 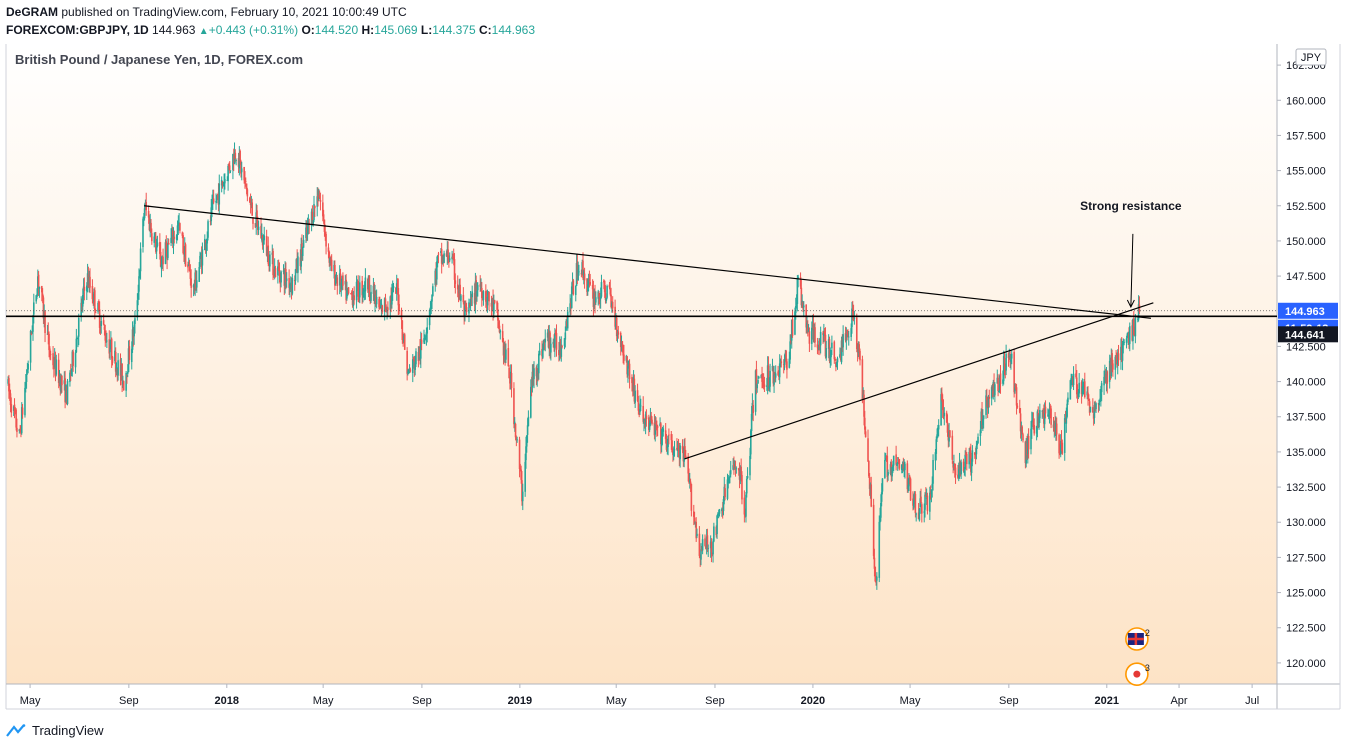 I want to click on x-tick-label: Sep, so click(x=129, y=701).